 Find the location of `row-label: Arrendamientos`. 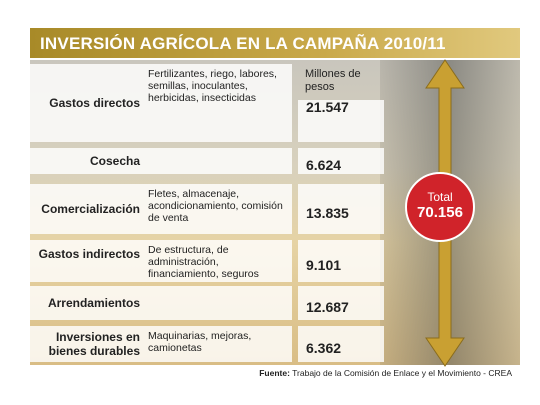

row-label: Arrendamientos is located at coordinates (93, 303).